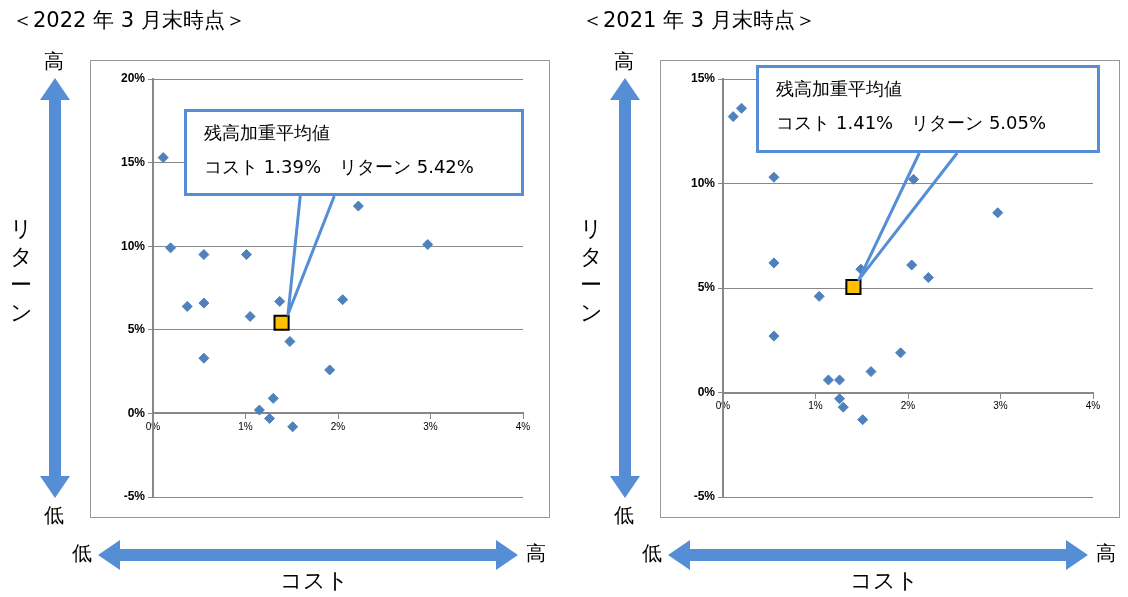  What do you see at coordinates (911, 122) in the screenshot?
I see `annotation: コスト 1.41% リターン 5.05%` at bounding box center [911, 122].